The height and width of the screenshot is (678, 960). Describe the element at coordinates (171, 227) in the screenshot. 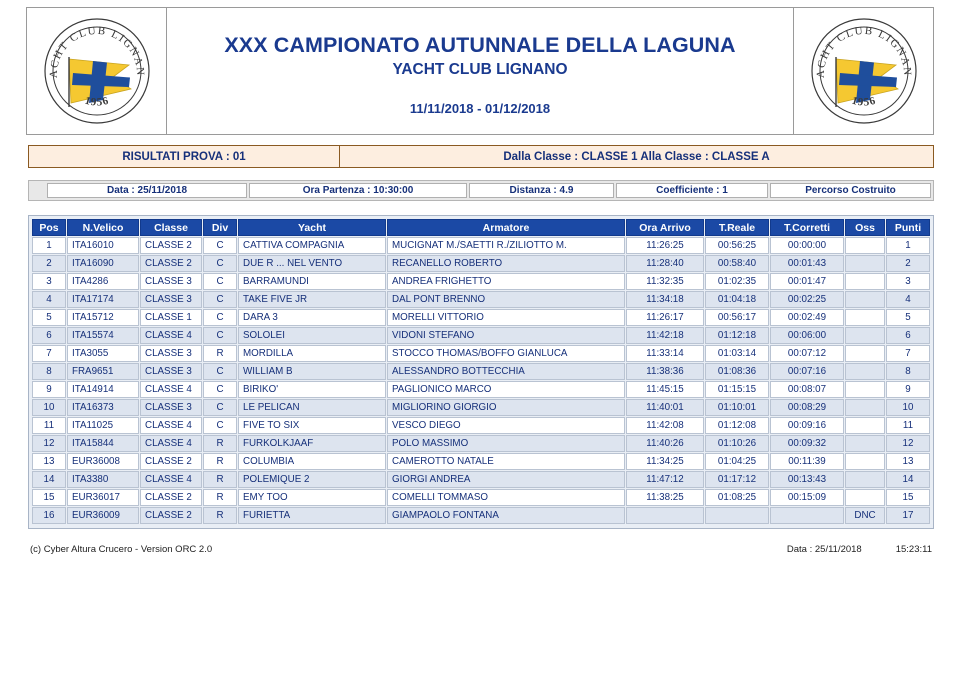

I see `column-header-classe: Classe` at that location.